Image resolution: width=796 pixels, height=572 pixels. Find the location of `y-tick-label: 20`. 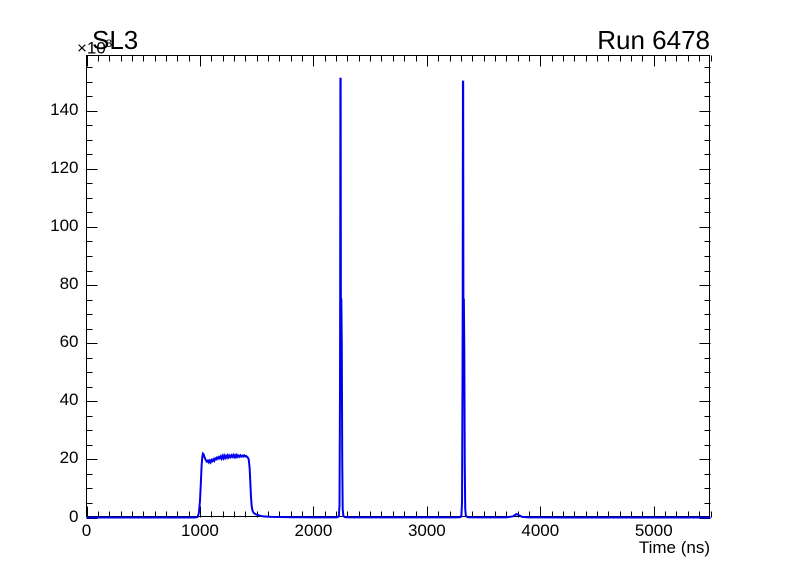

y-tick-label: 20 is located at coordinates (69, 458).